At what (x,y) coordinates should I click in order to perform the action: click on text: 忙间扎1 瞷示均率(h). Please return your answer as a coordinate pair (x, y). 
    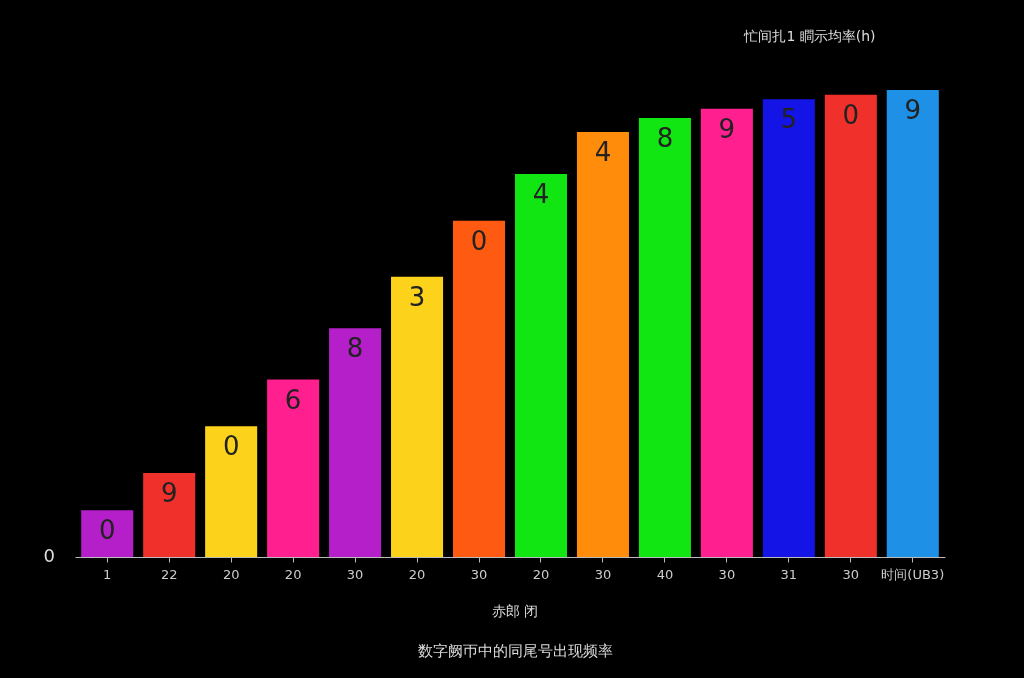
    Looking at the image, I should click on (809, 36).